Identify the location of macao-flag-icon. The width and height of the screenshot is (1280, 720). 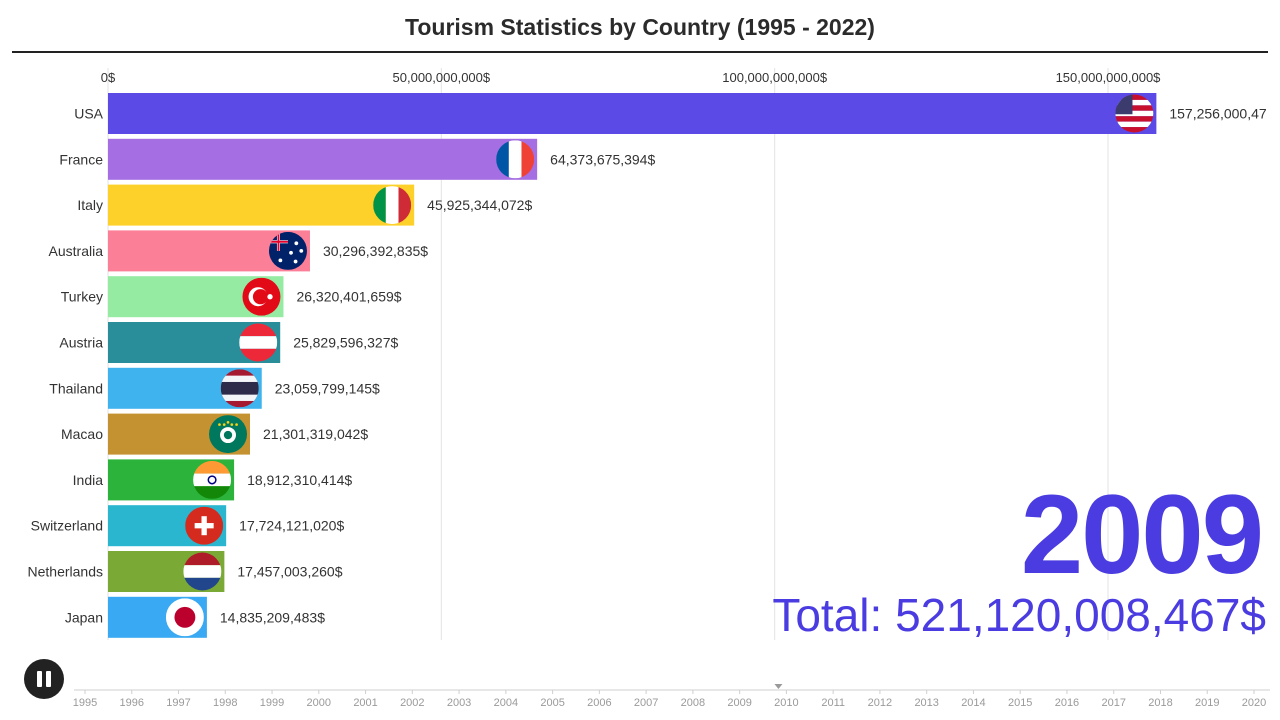
(228, 434).